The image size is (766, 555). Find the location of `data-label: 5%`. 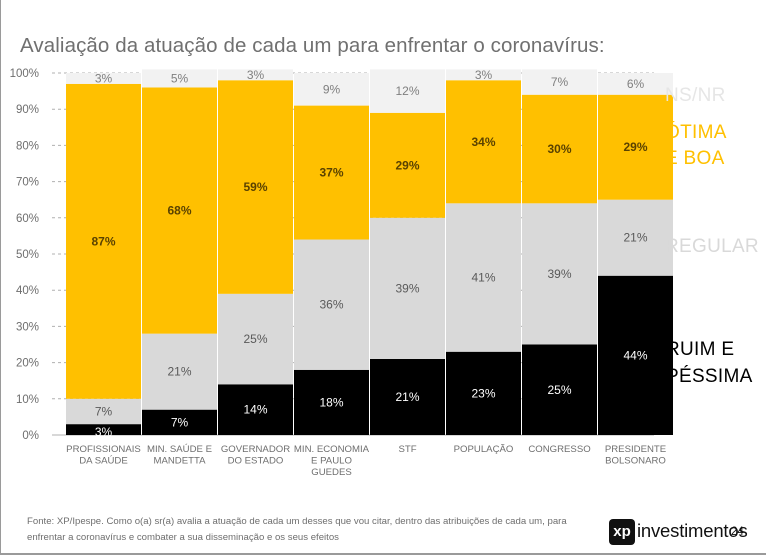

data-label: 5% is located at coordinates (180, 78).